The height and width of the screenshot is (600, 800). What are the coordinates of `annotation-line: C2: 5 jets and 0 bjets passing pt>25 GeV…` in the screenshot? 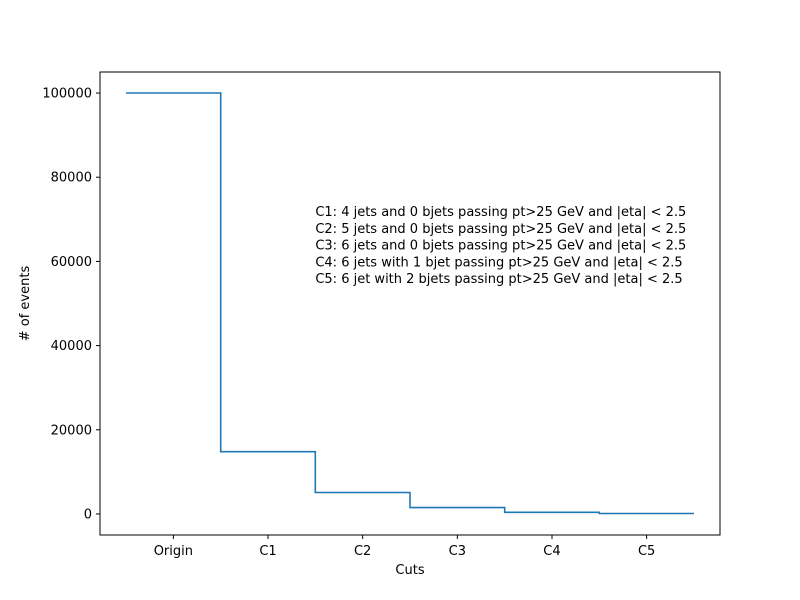 It's located at (500, 229).